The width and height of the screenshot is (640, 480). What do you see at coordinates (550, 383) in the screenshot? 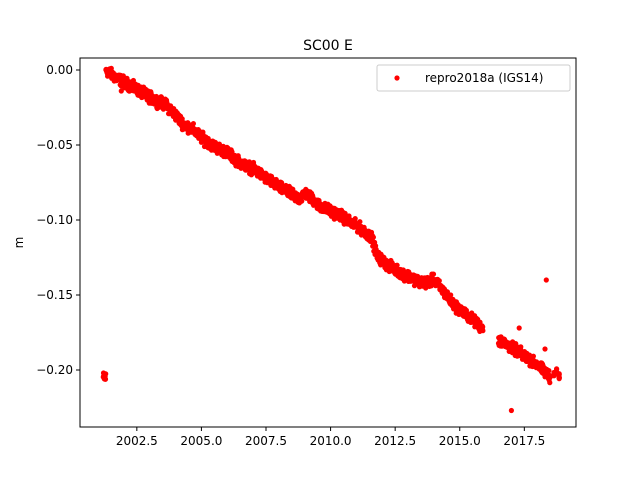
I see `data-point-2086` at bounding box center [550, 383].